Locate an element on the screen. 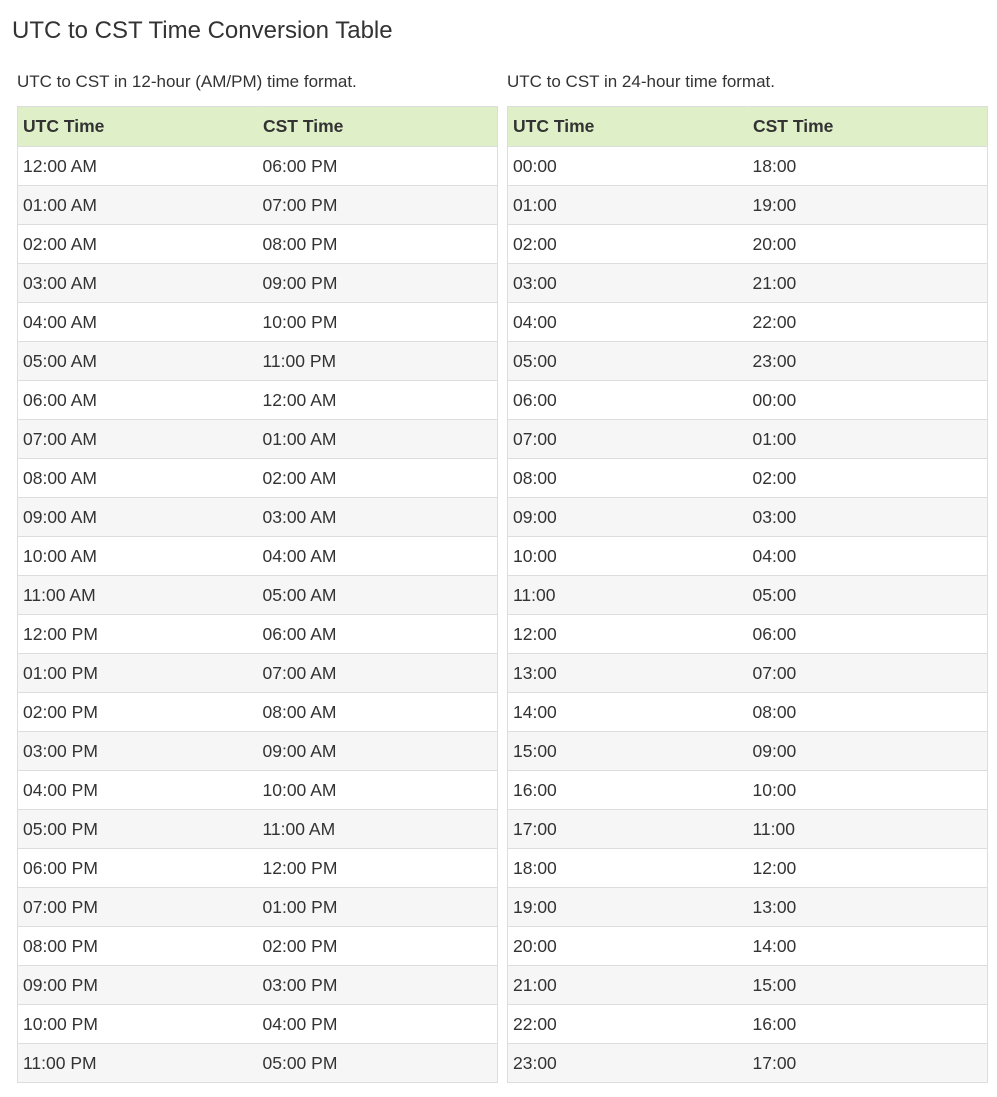 The width and height of the screenshot is (997, 1097). utc-time-cell: 20:00 is located at coordinates (627, 946).